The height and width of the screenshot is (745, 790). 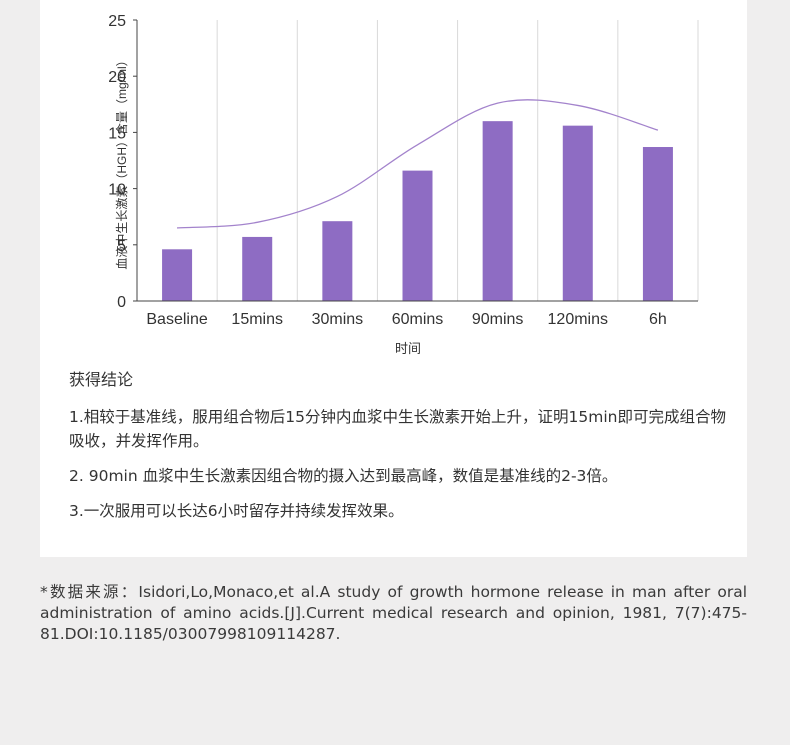 What do you see at coordinates (257, 319) in the screenshot?
I see `x-tick-label: 15mins` at bounding box center [257, 319].